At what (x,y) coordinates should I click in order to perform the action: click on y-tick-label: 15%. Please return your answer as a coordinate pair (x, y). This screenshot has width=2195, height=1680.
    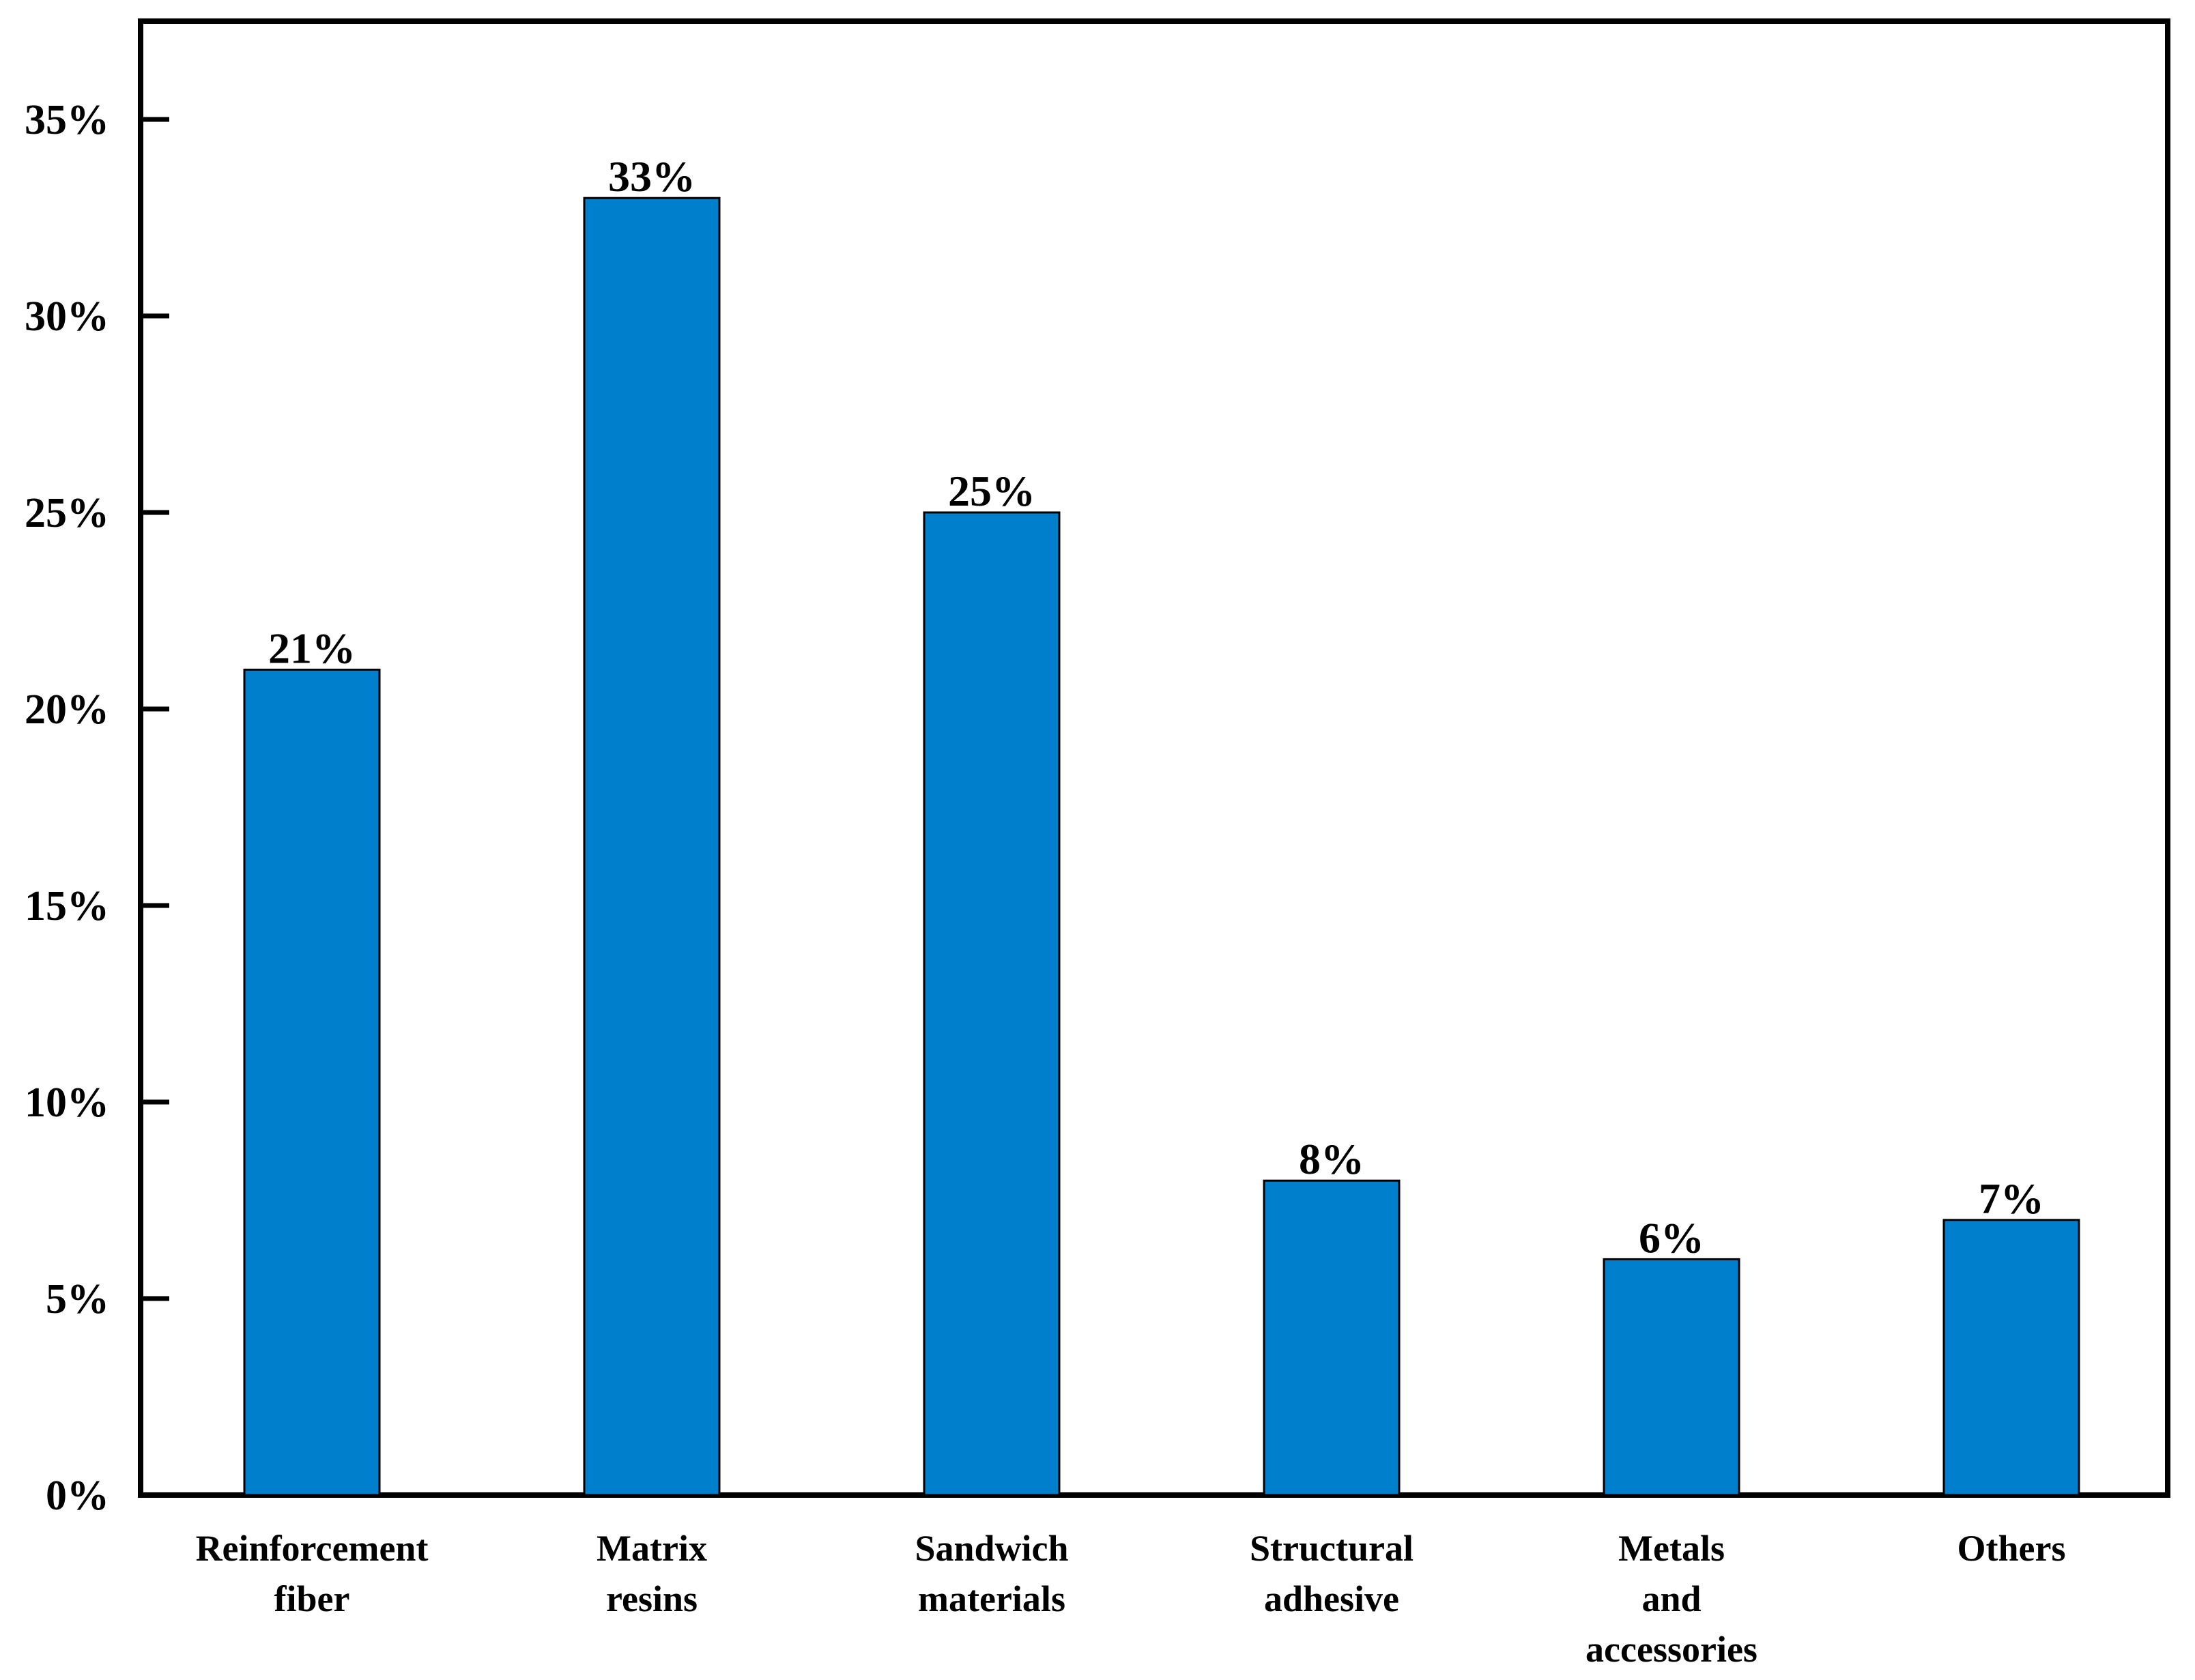
    Looking at the image, I should click on (67, 906).